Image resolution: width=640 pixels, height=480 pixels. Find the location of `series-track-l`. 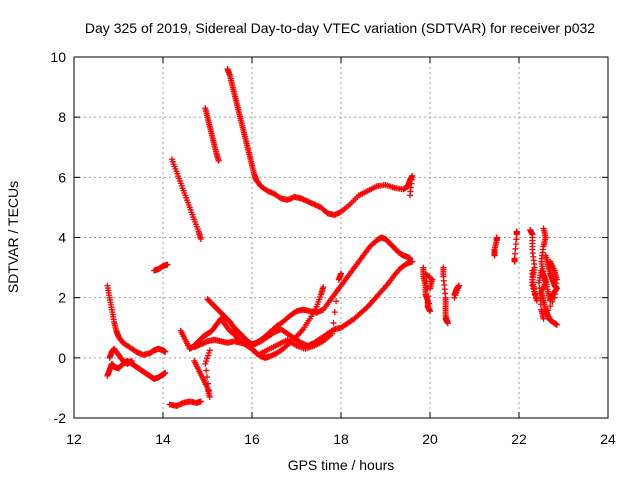

series-track-l is located at coordinates (202, 373).